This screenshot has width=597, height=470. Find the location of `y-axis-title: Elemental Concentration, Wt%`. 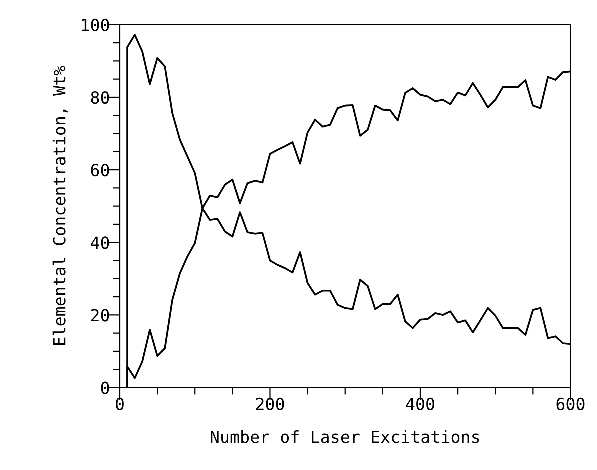

y-axis-title: Elemental Concentration, Wt% is located at coordinates (60, 206).